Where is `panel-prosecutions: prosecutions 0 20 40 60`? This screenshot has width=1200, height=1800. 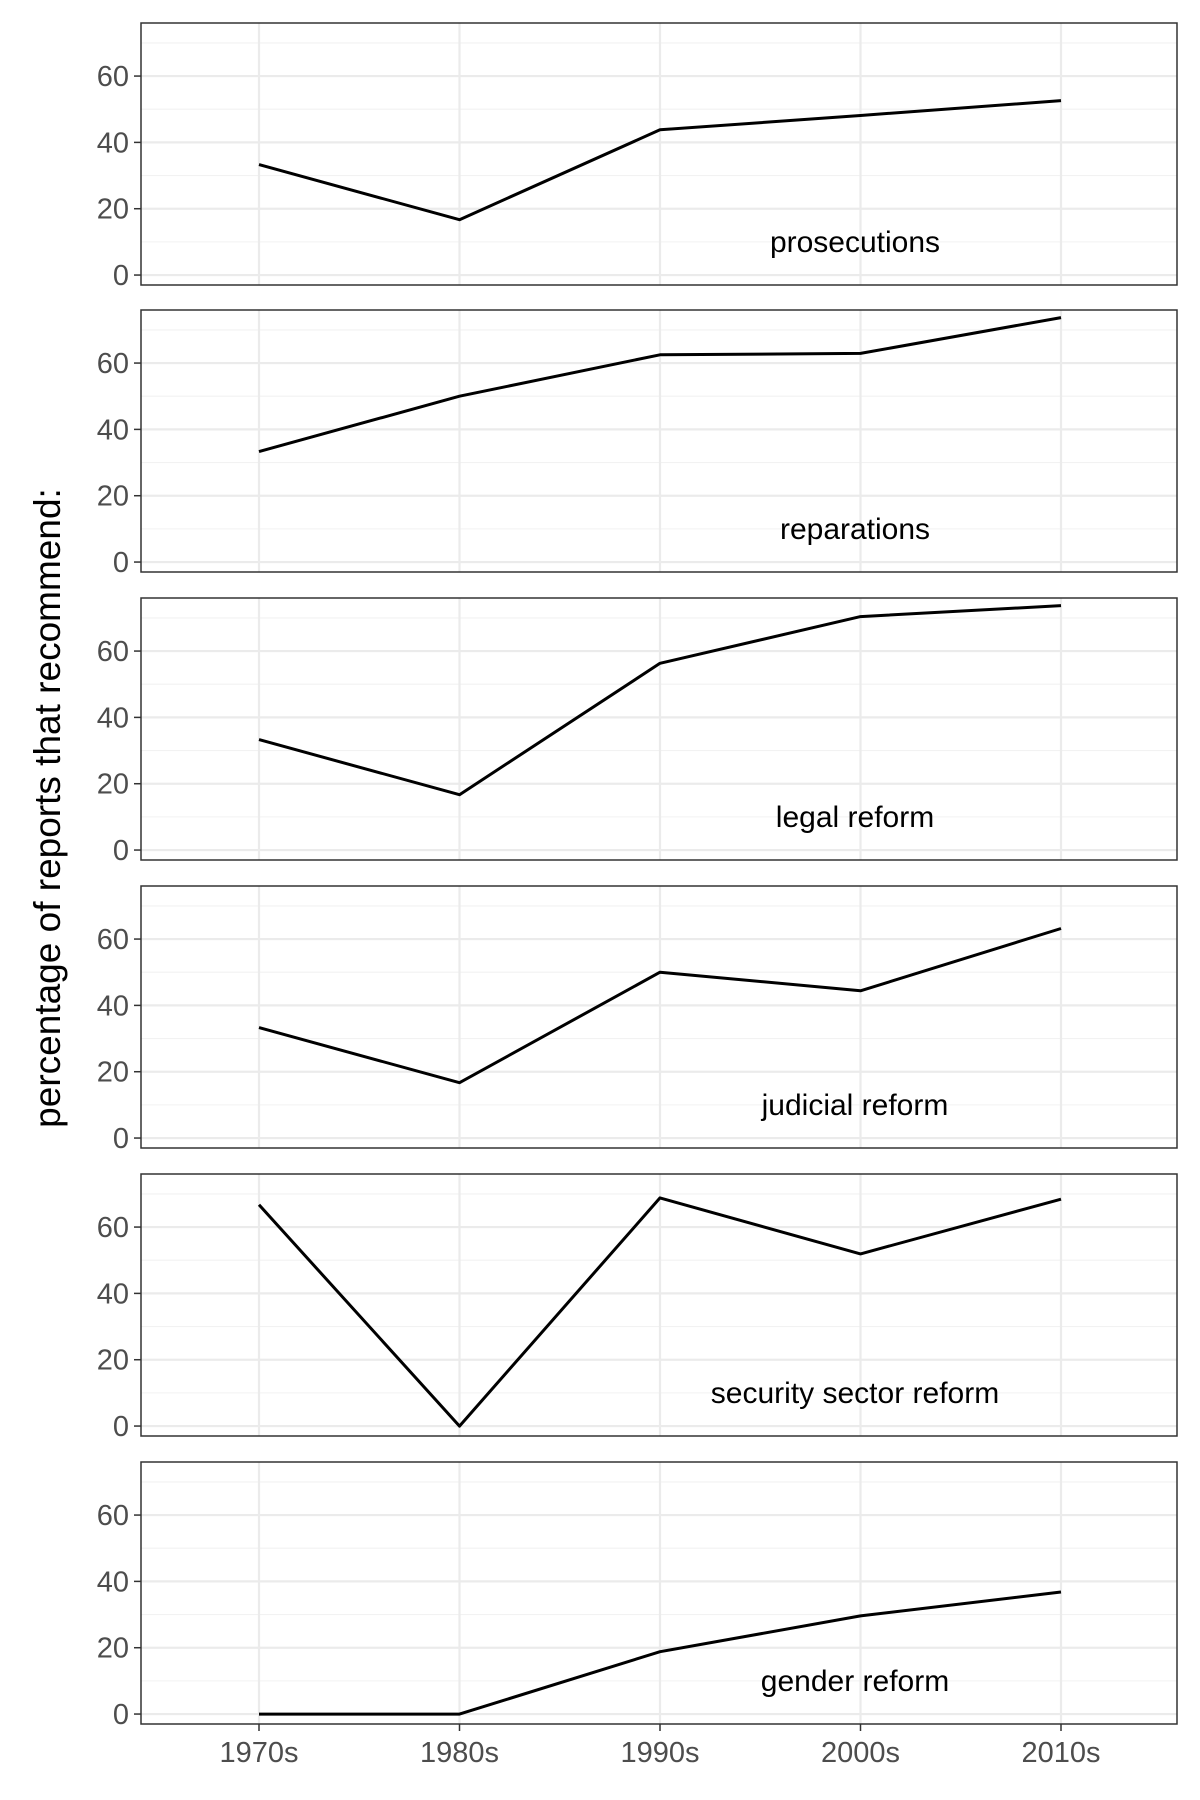 panel-prosecutions: prosecutions 0 20 40 60 is located at coordinates (637, 157).